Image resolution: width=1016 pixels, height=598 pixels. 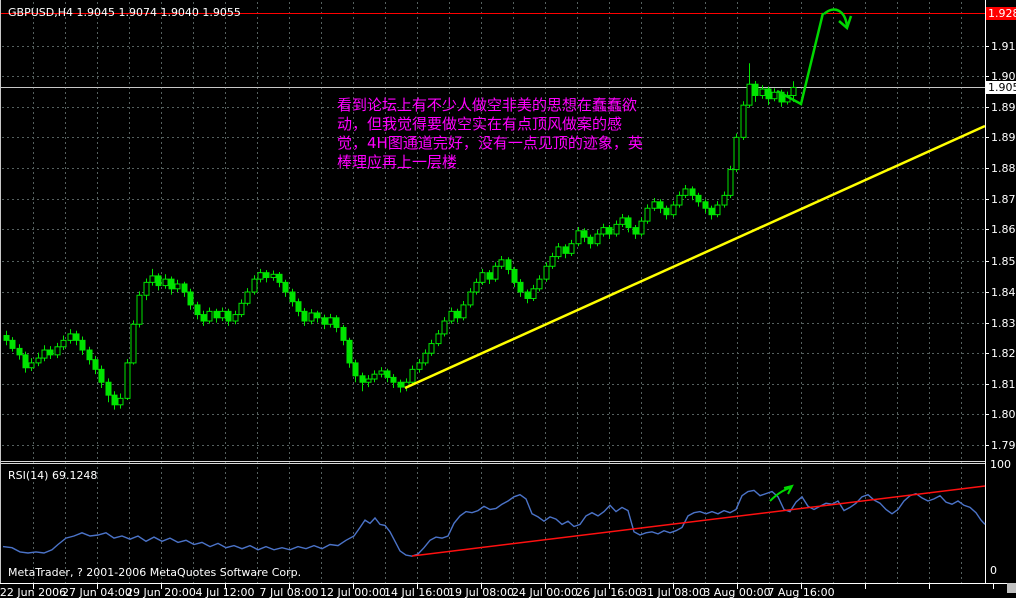 I want to click on price-axis-label: 1.8420, so click(x=1003, y=293).